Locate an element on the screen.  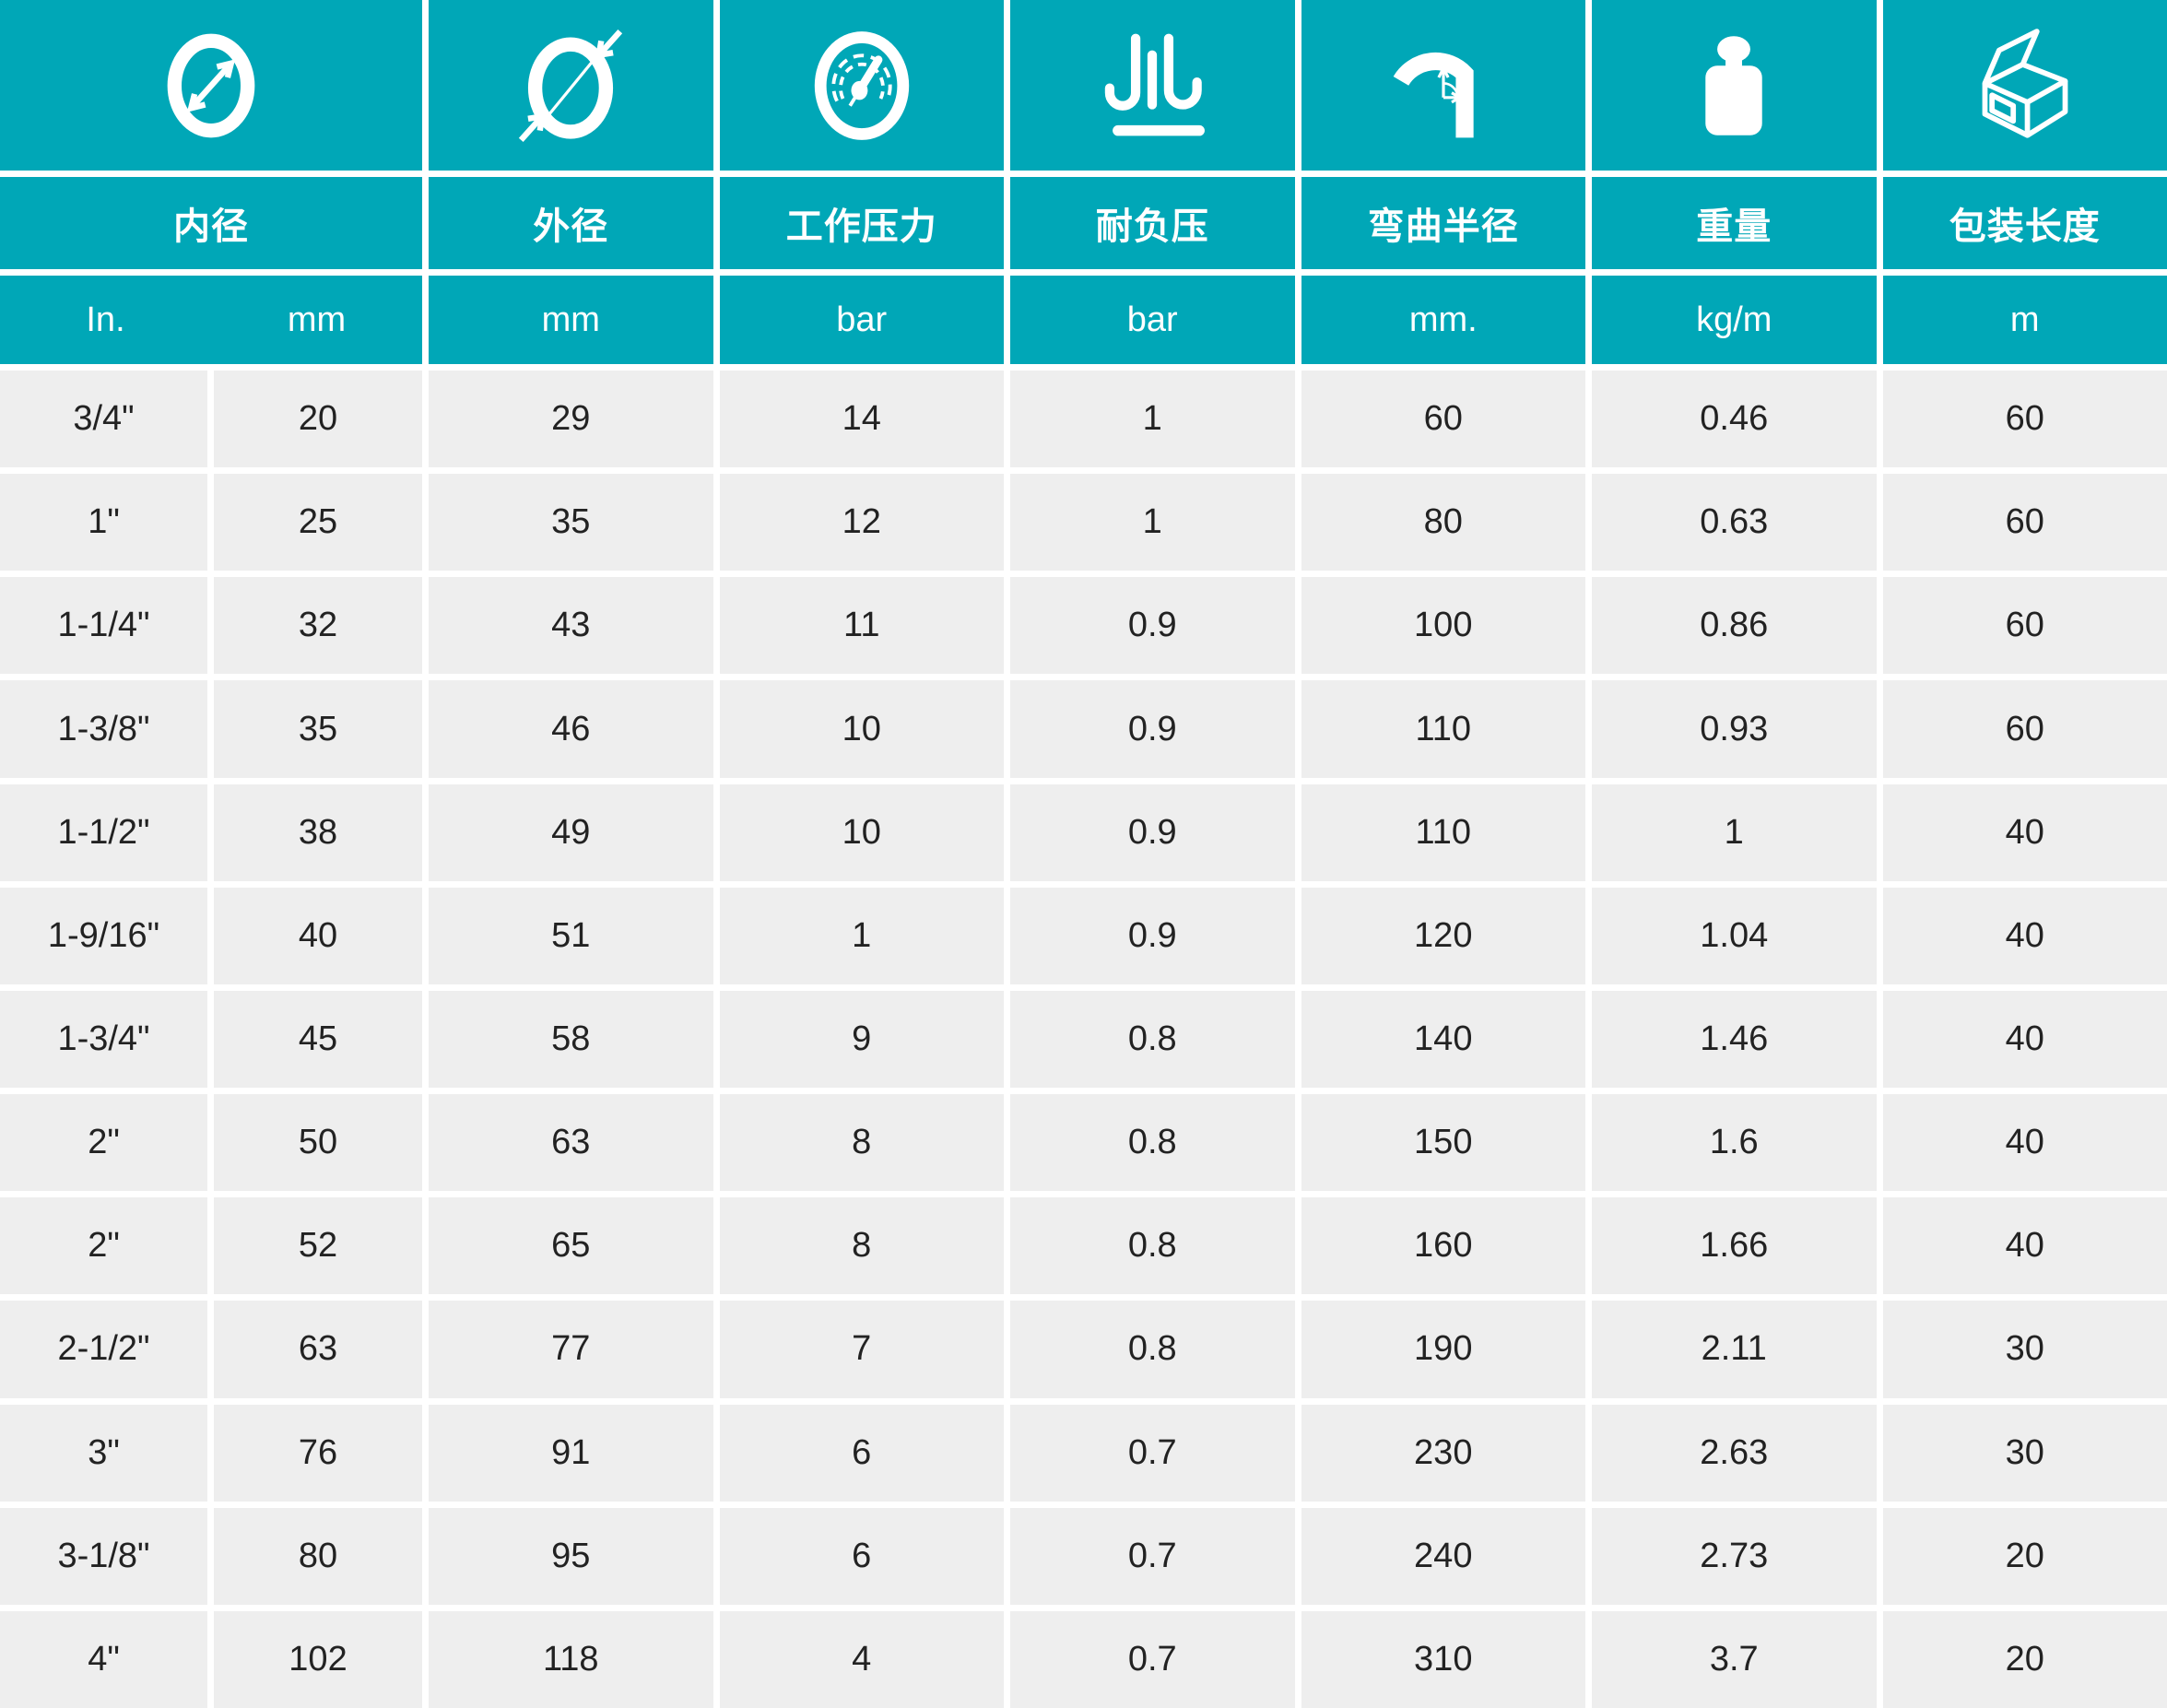
cell-od-mm: 77 is located at coordinates (571, 1349).